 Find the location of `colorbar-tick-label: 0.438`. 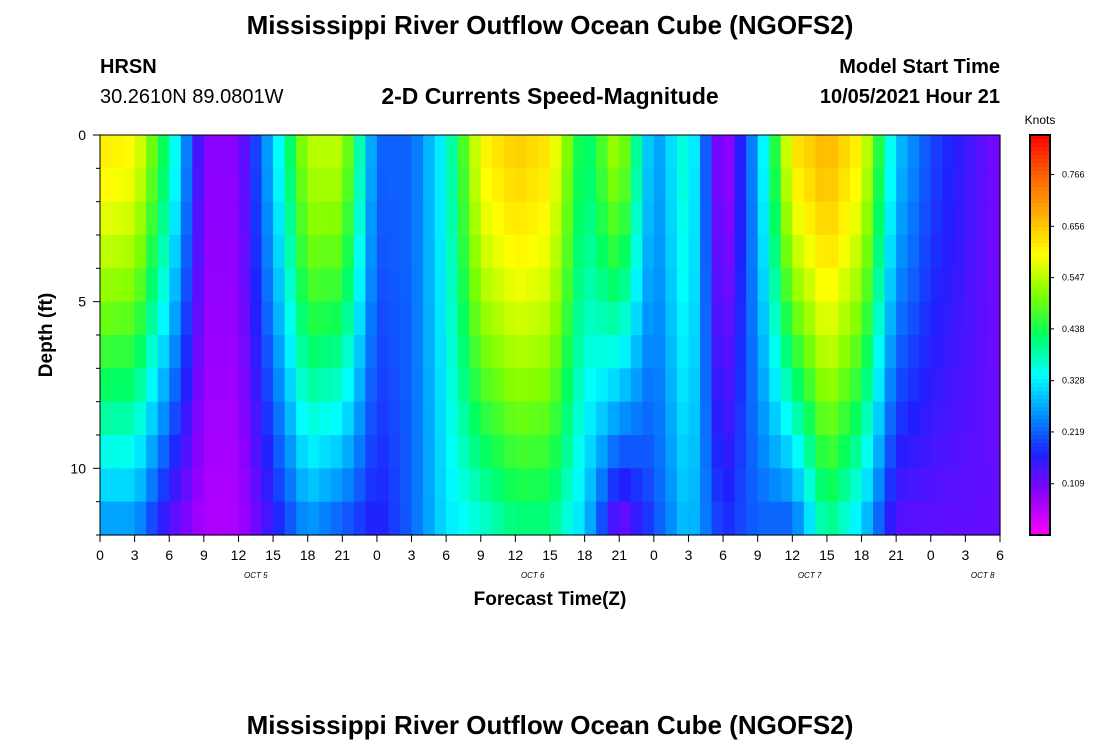

colorbar-tick-label: 0.438 is located at coordinates (1073, 329).